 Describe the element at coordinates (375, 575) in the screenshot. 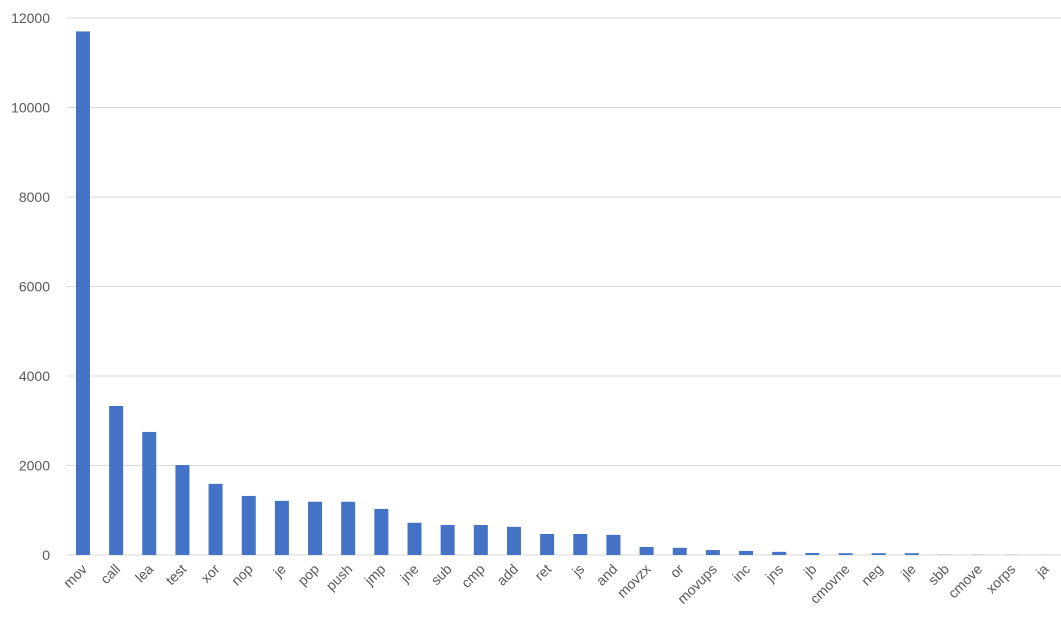

I see `x-tick-label: jmp` at that location.